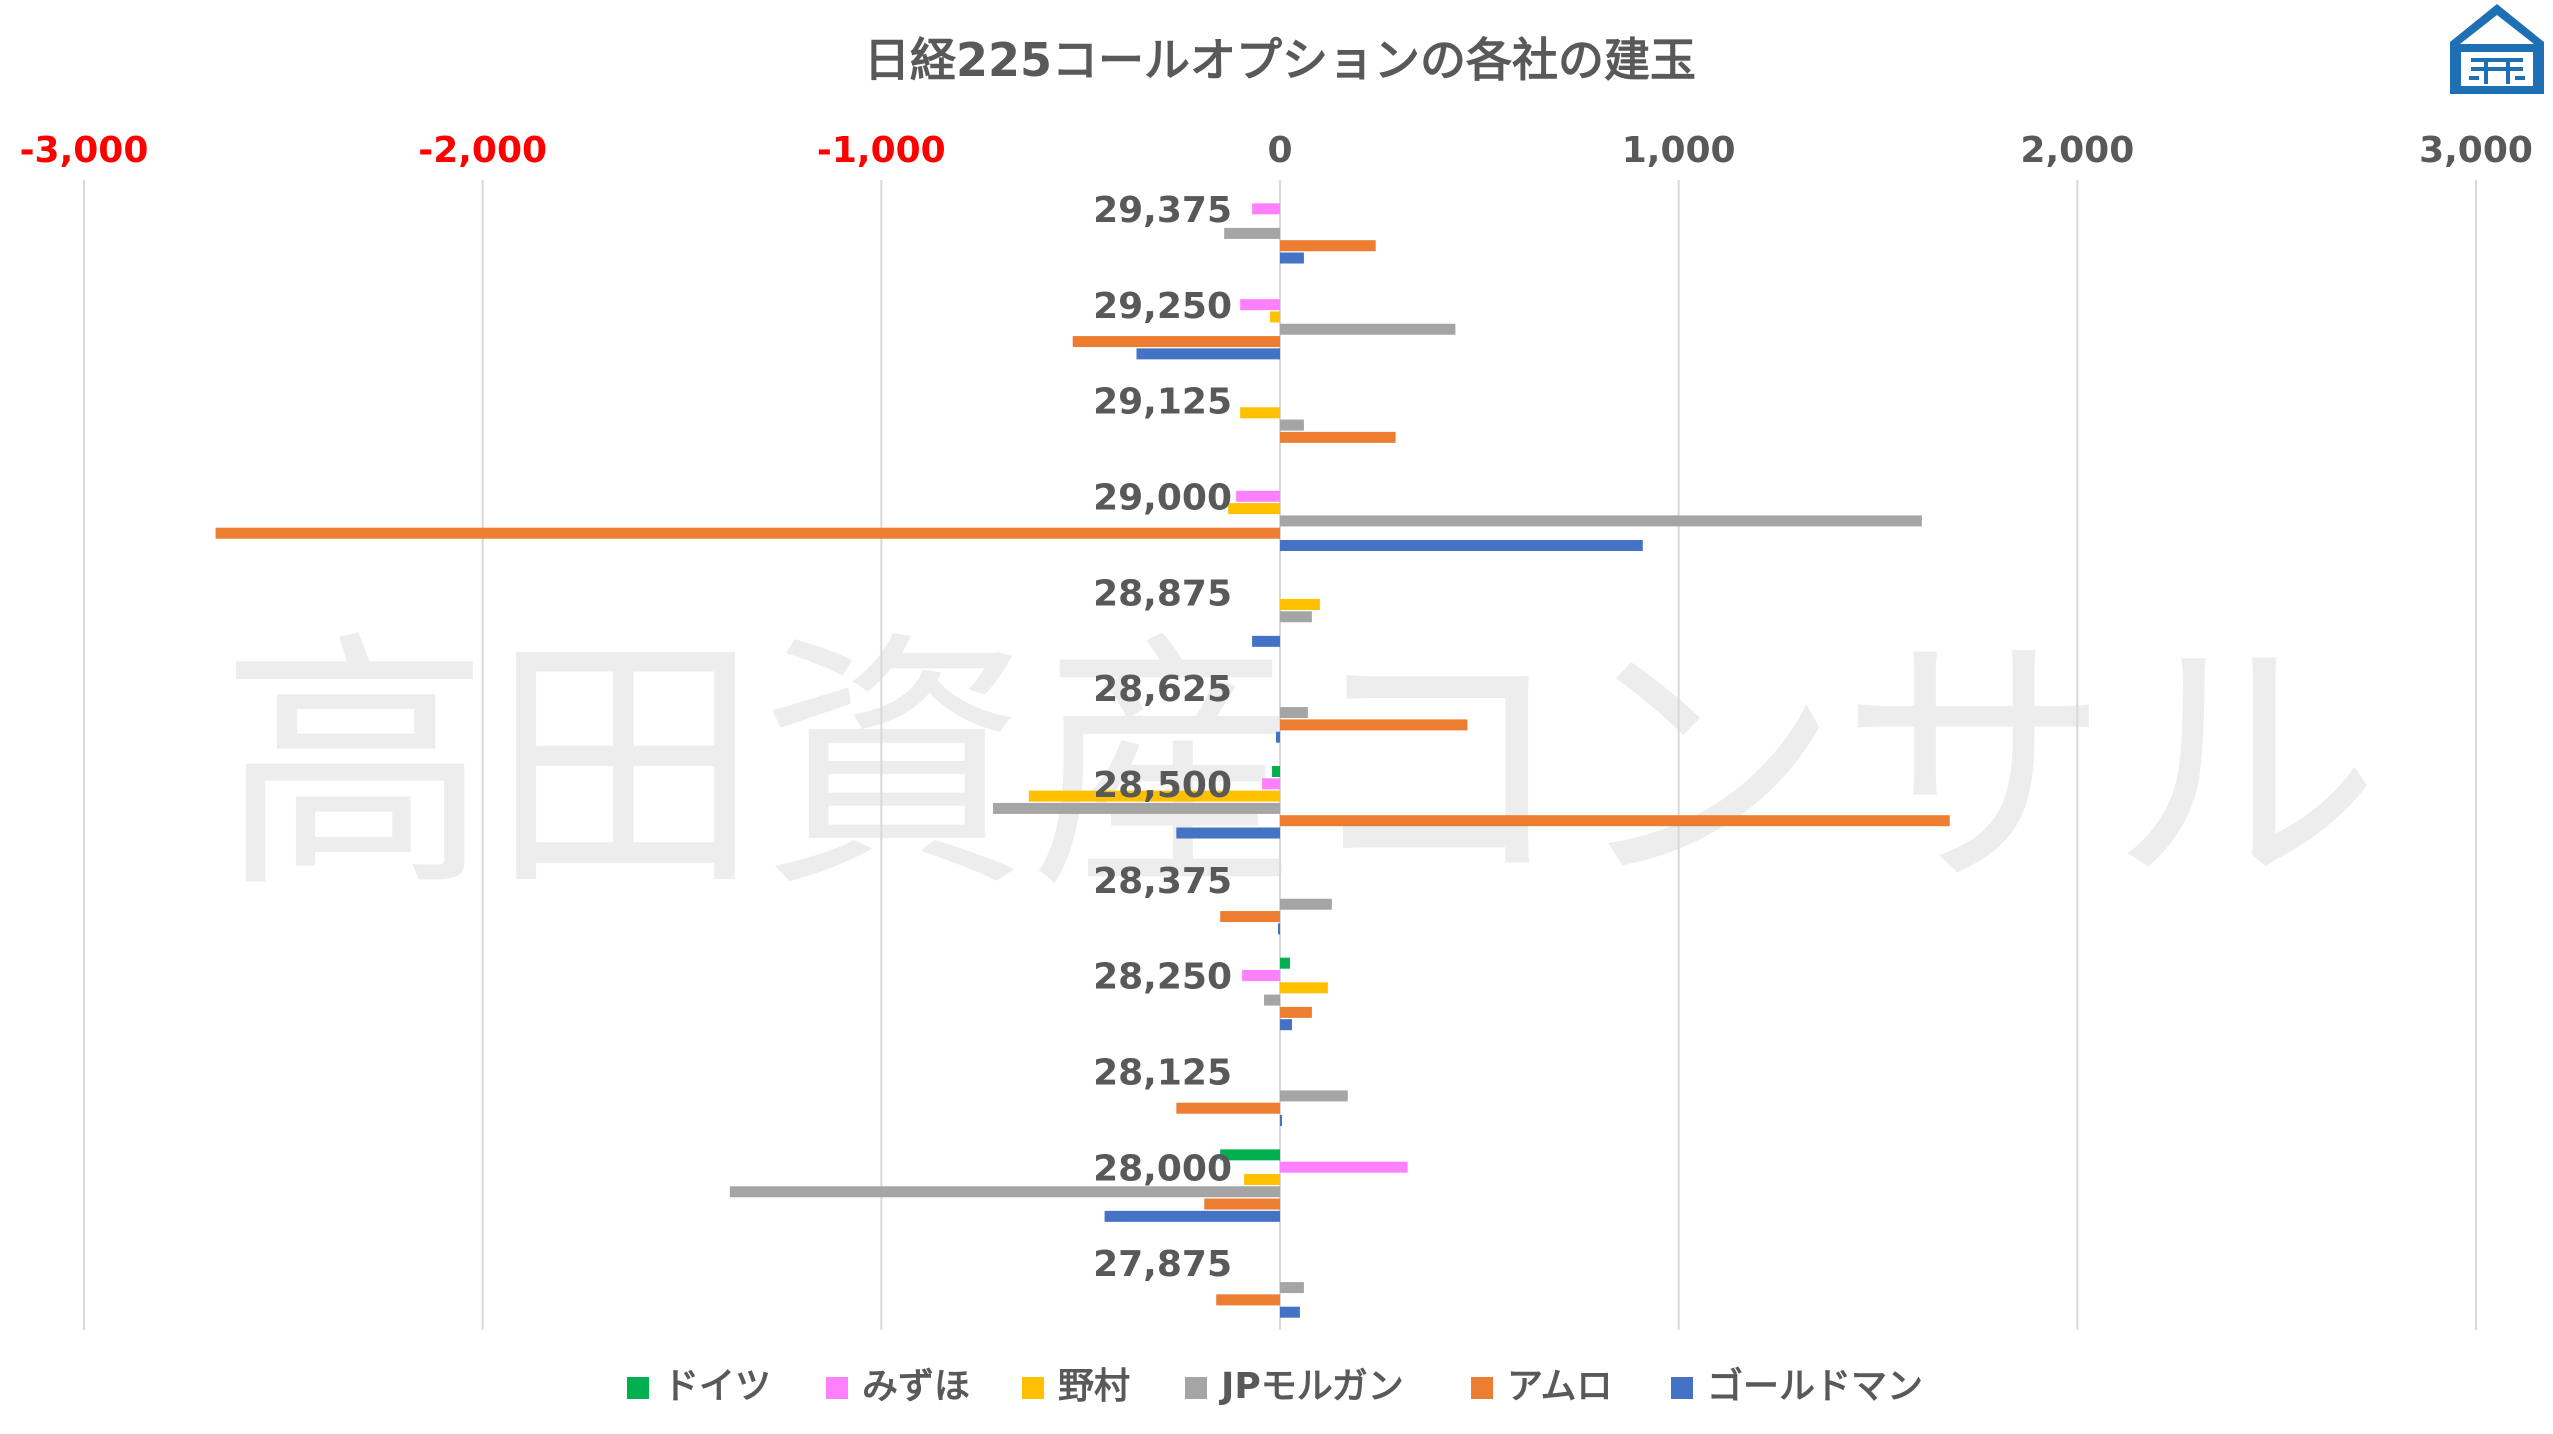 The width and height of the screenshot is (2553, 1434). I want to click on category-label: 28,000, so click(1162, 1168).